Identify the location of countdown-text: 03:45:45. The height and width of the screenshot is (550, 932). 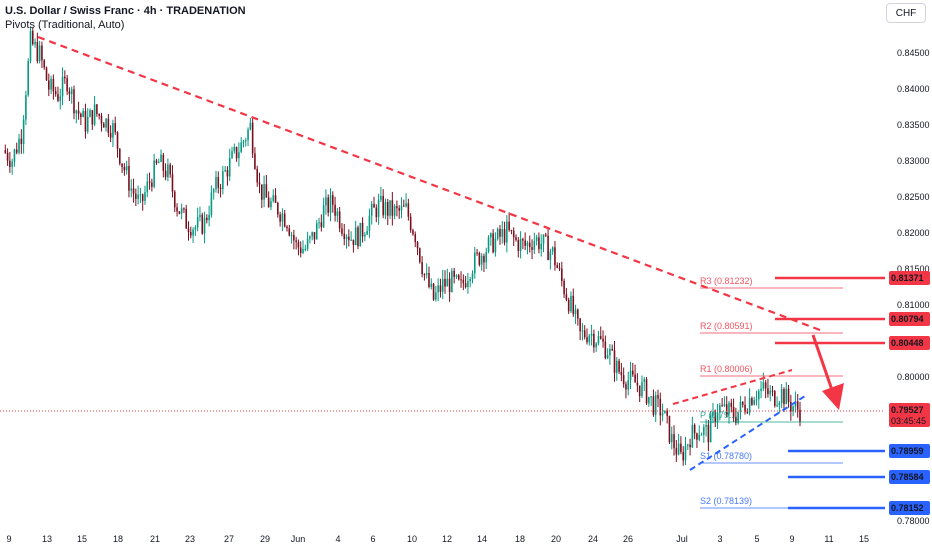
(908, 421).